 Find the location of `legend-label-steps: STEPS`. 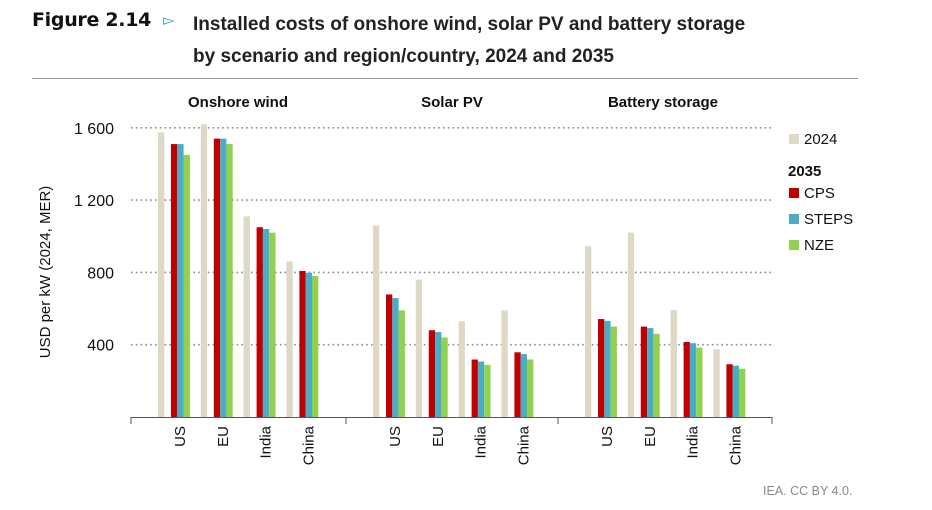

legend-label-steps: STEPS is located at coordinates (828, 219).